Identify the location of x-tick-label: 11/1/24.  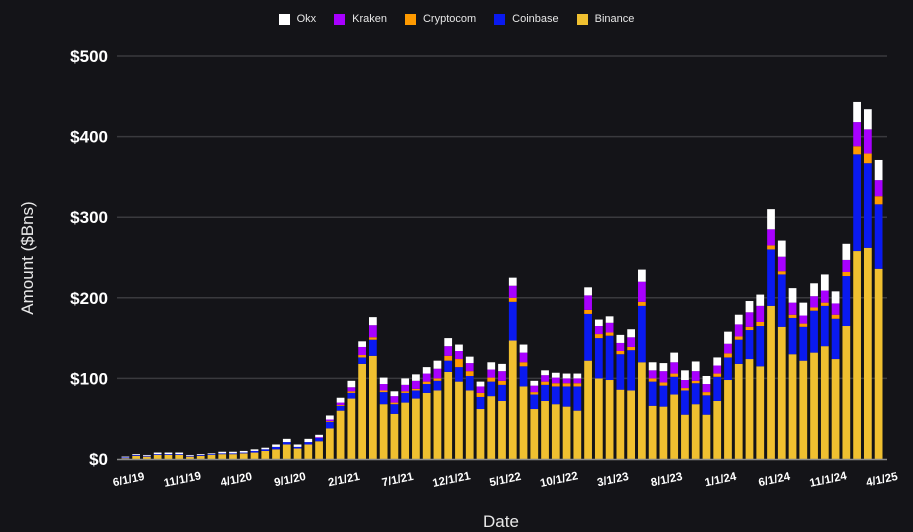
(828, 480).